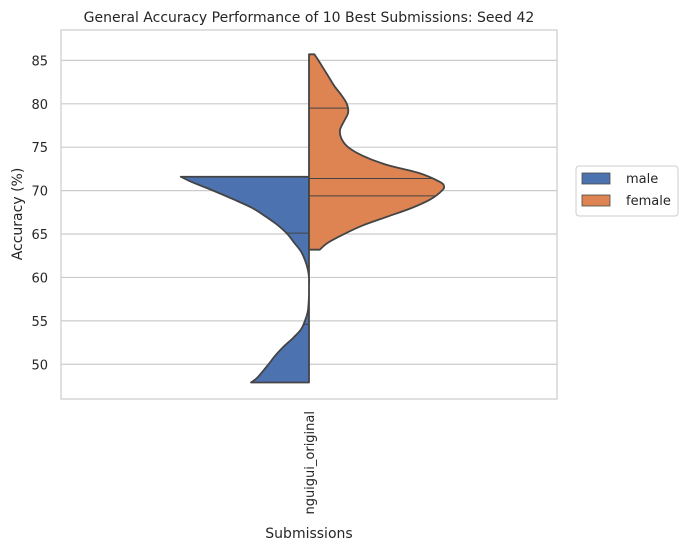  What do you see at coordinates (39, 61) in the screenshot?
I see `y-tick-label: 85` at bounding box center [39, 61].